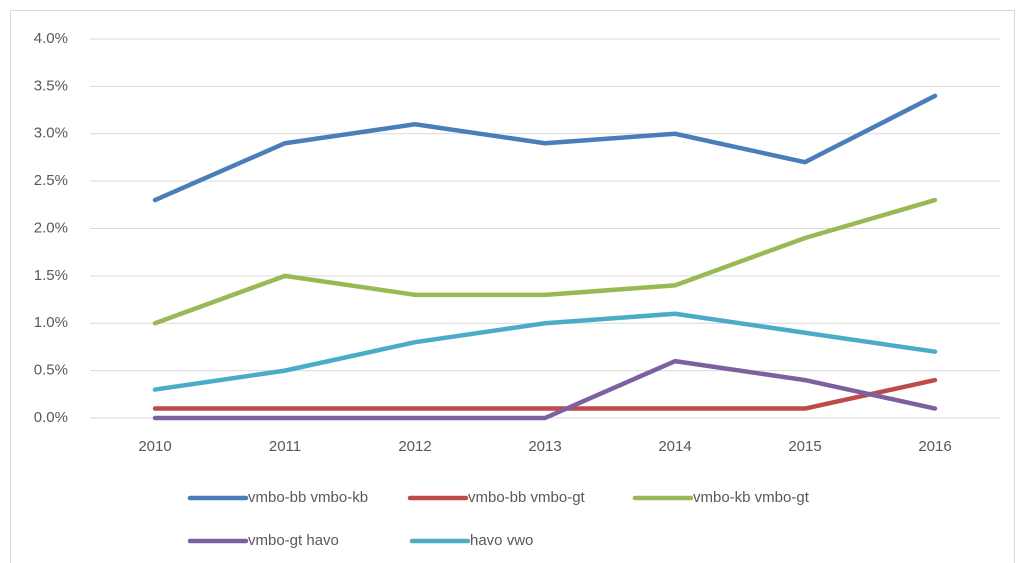 The width and height of the screenshot is (1016, 563). Describe the element at coordinates (51, 38) in the screenshot. I see `y-tick-label: 4.0%` at that location.